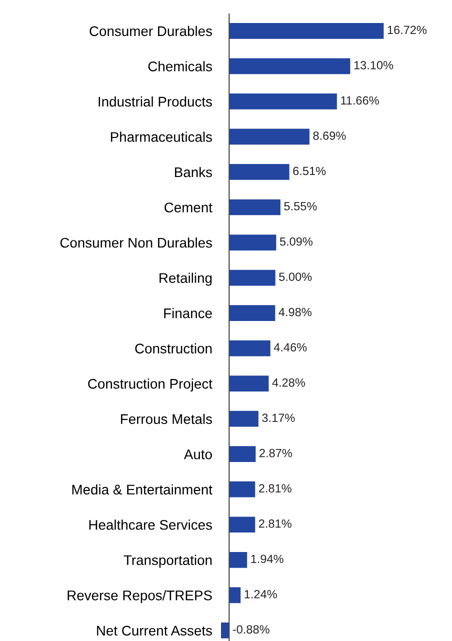 The width and height of the screenshot is (452, 641). What do you see at coordinates (193, 172) in the screenshot?
I see `y-tick-label: Banks` at bounding box center [193, 172].